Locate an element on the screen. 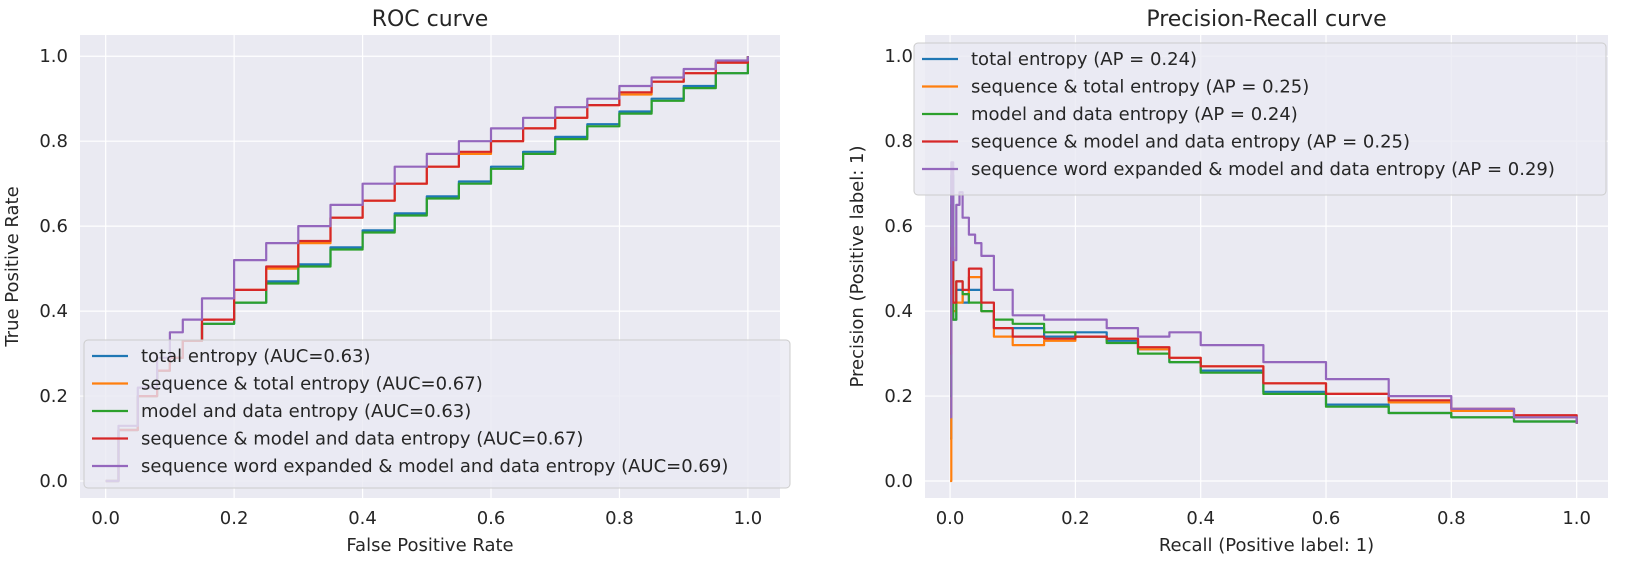  chart-title: Precision-Recall curve is located at coordinates (1266, 19).